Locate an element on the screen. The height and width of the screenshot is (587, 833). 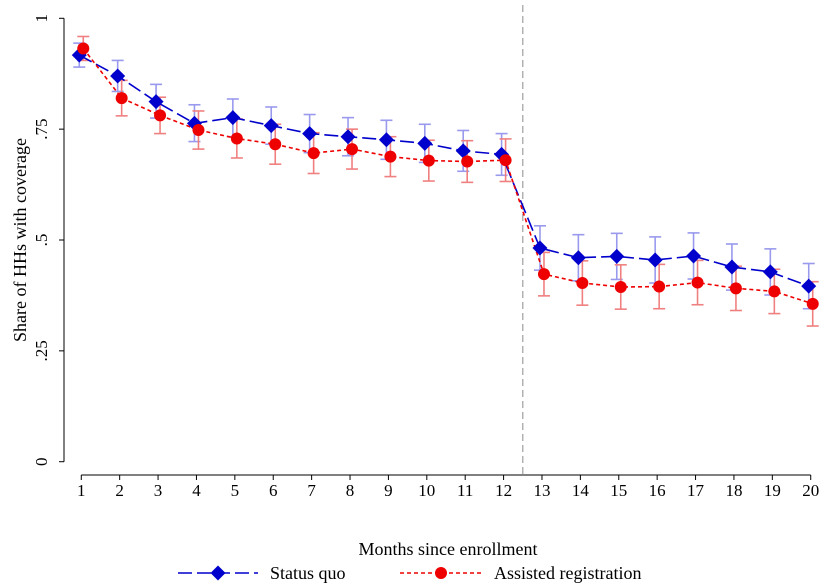
y-tick-label: 1 is located at coordinates (41, 18).